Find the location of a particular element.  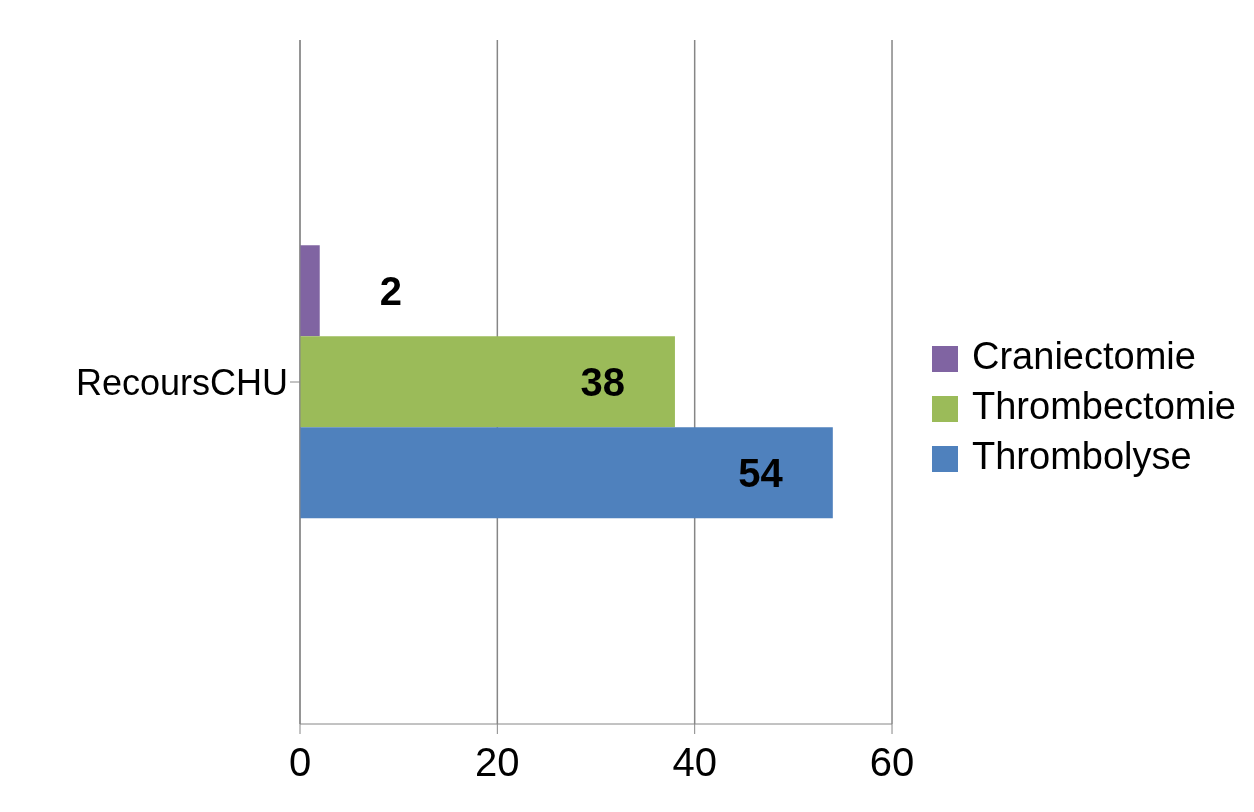

legend-label: Craniectomie is located at coordinates (1084, 356).